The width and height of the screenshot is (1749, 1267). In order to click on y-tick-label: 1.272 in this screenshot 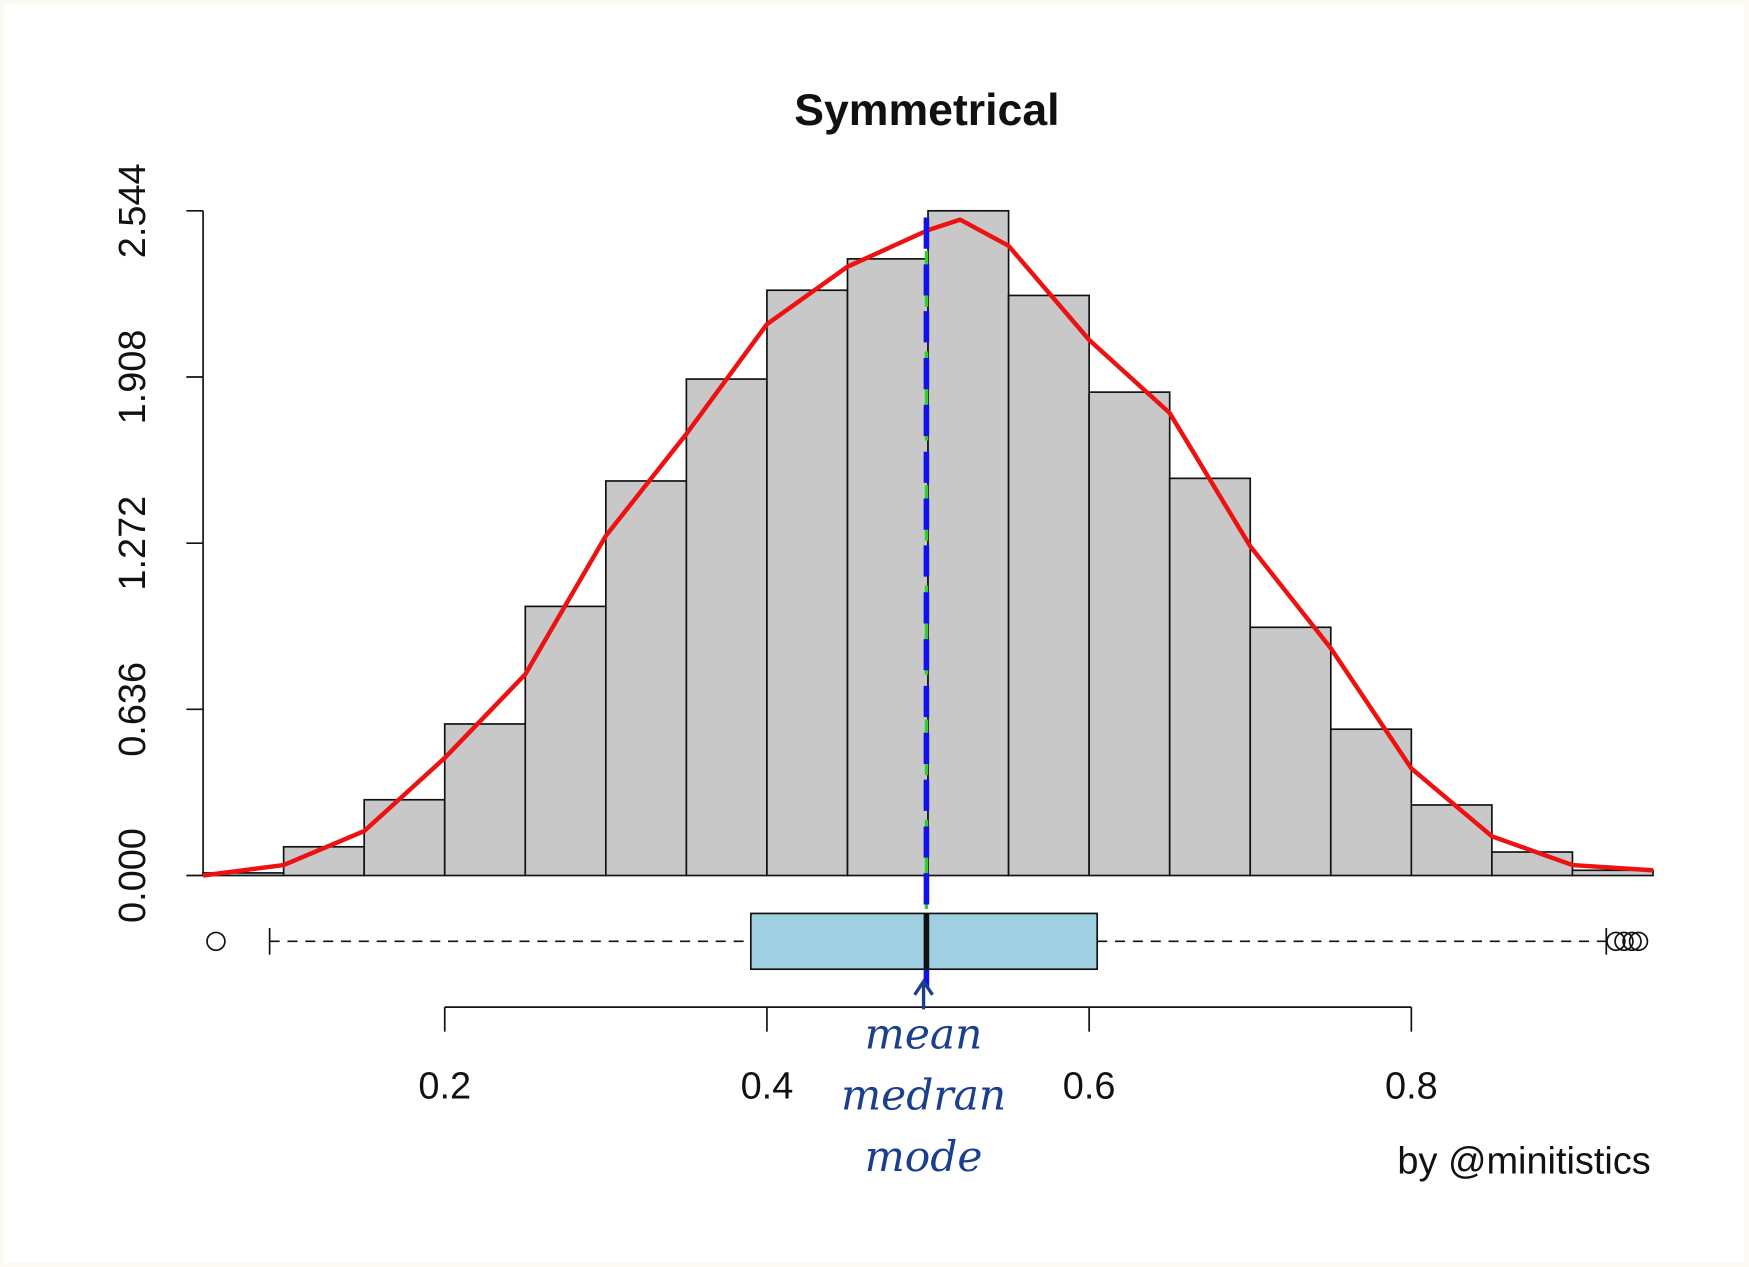, I will do `click(133, 543)`.